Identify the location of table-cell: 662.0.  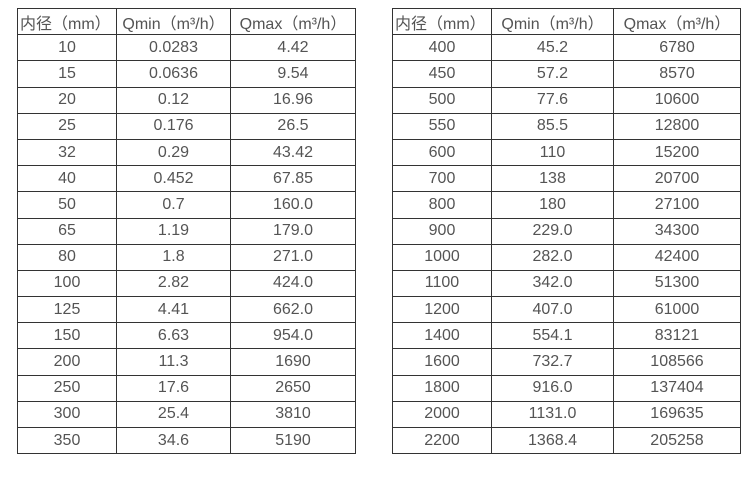
(293, 310).